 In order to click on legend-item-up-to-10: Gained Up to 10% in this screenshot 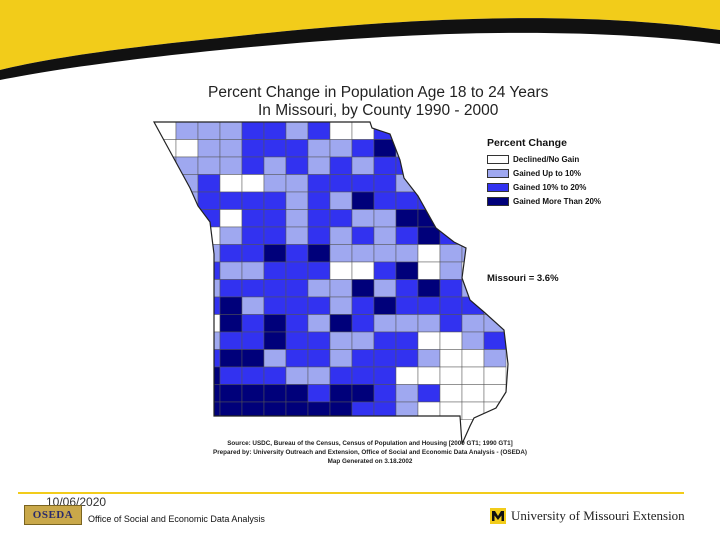, I will do `click(587, 173)`.